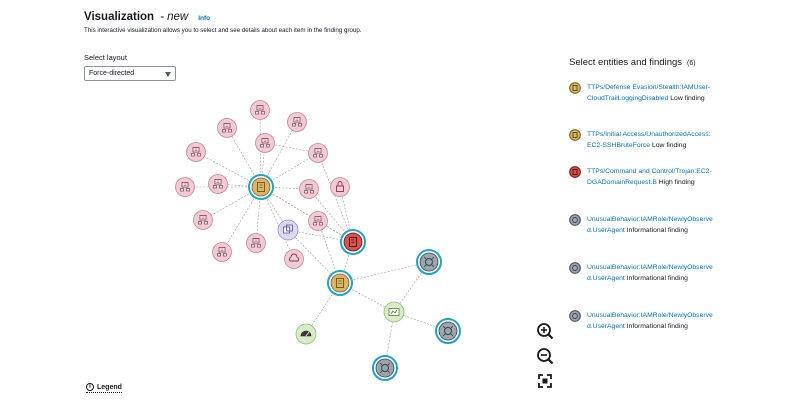 This screenshot has width=800, height=400. I want to click on fit-view-icon, so click(545, 381).